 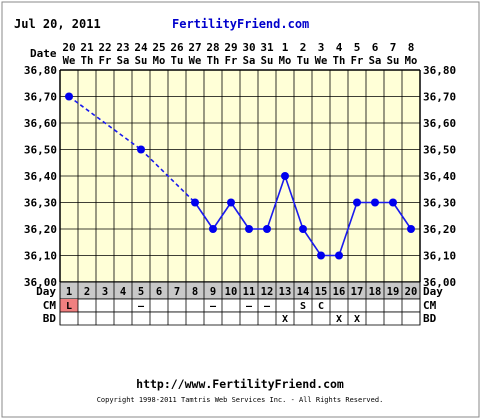 I want to click on x-date-label: 2, so click(x=303, y=47).